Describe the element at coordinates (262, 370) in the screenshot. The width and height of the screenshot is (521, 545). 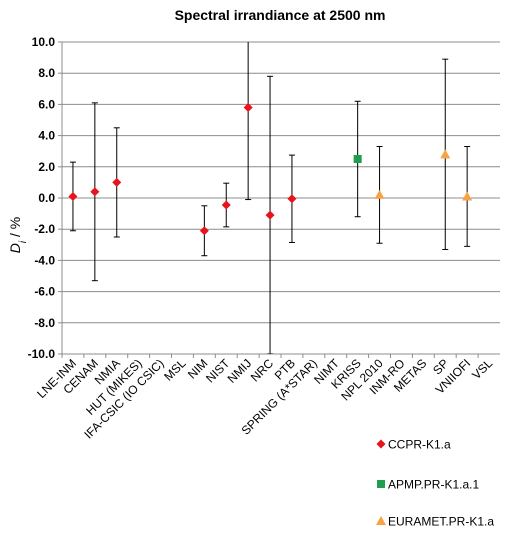
I see `x-tick-label: NRC` at that location.